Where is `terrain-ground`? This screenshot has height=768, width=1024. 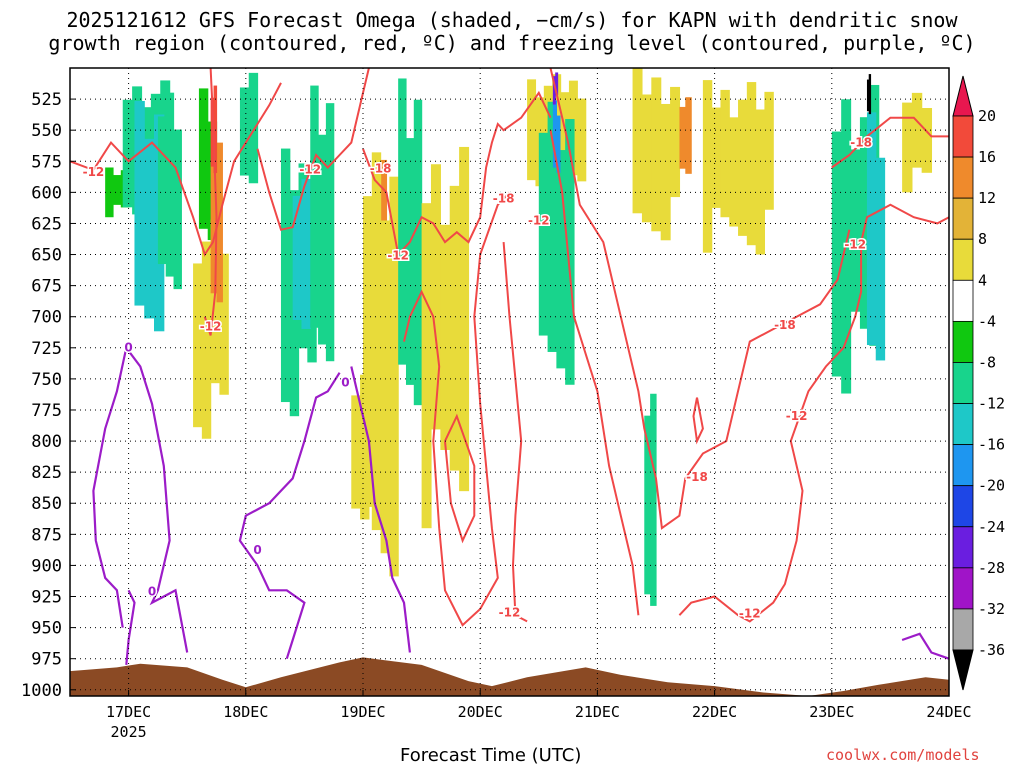 terrain-ground is located at coordinates (509, 676).